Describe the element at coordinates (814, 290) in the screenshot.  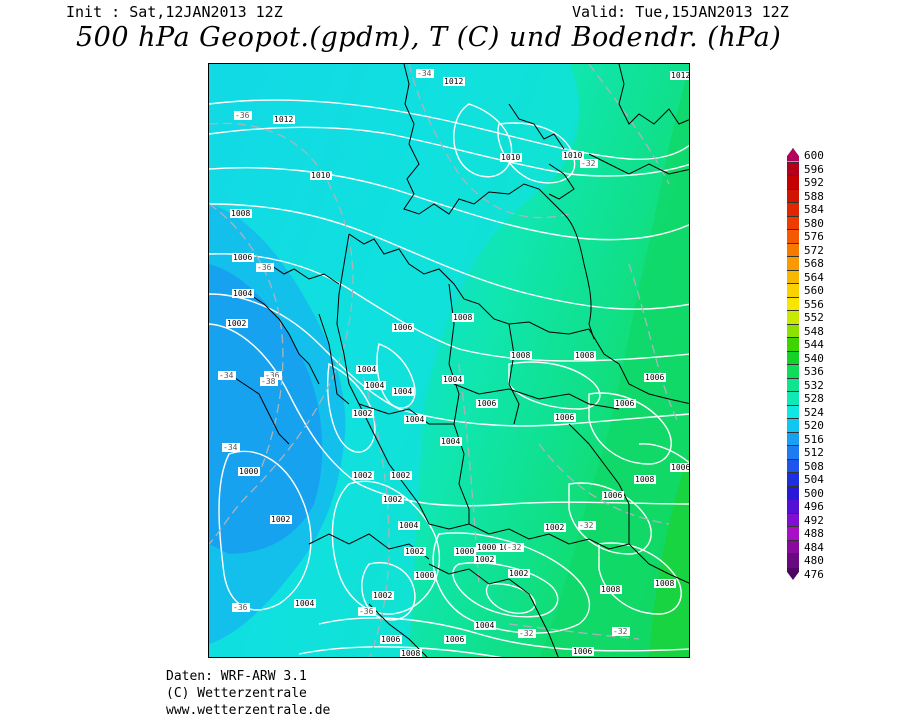
I see `legend-label: 560` at that location.